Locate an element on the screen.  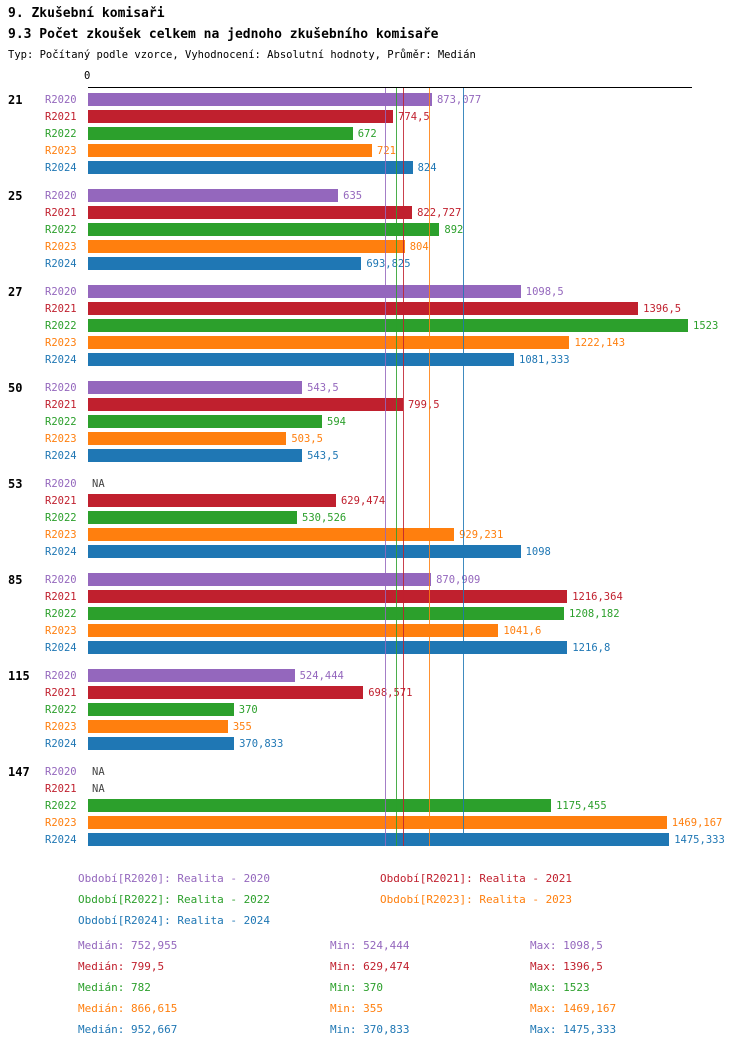
value-label: 1396,5 is located at coordinates (662, 308).